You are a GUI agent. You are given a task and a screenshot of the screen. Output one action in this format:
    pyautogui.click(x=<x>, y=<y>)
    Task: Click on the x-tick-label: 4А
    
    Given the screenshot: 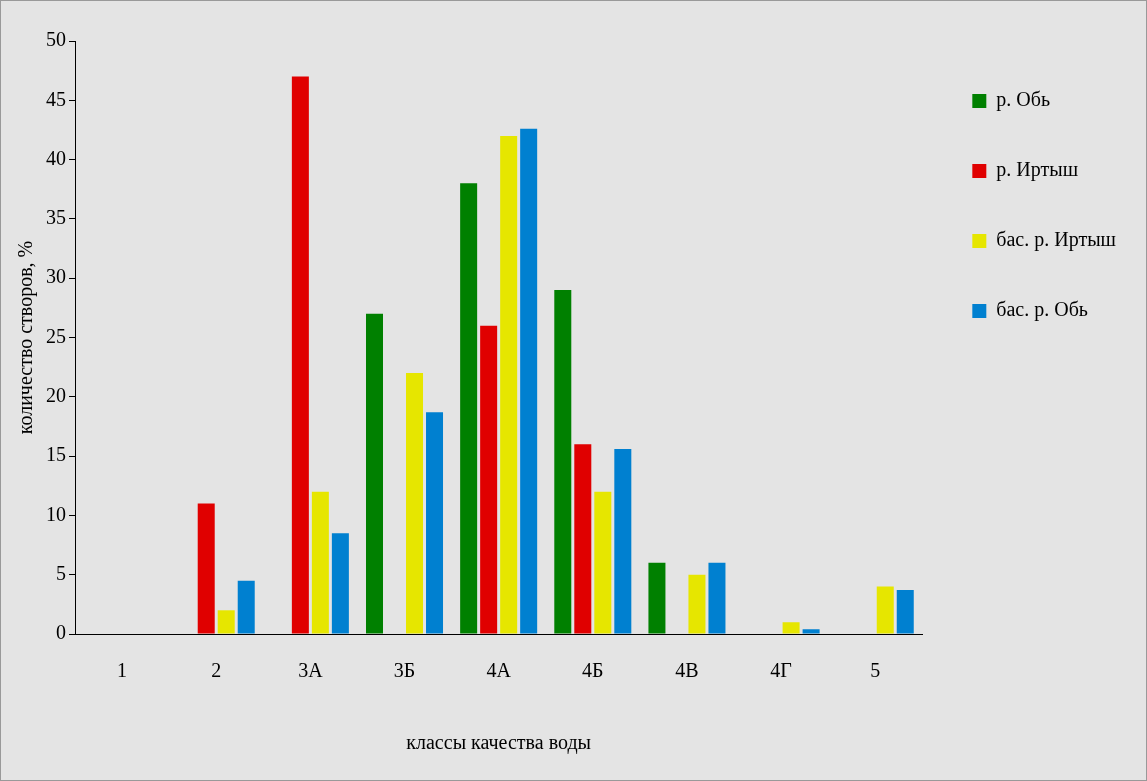 What is the action you would take?
    pyautogui.click(x=499, y=670)
    